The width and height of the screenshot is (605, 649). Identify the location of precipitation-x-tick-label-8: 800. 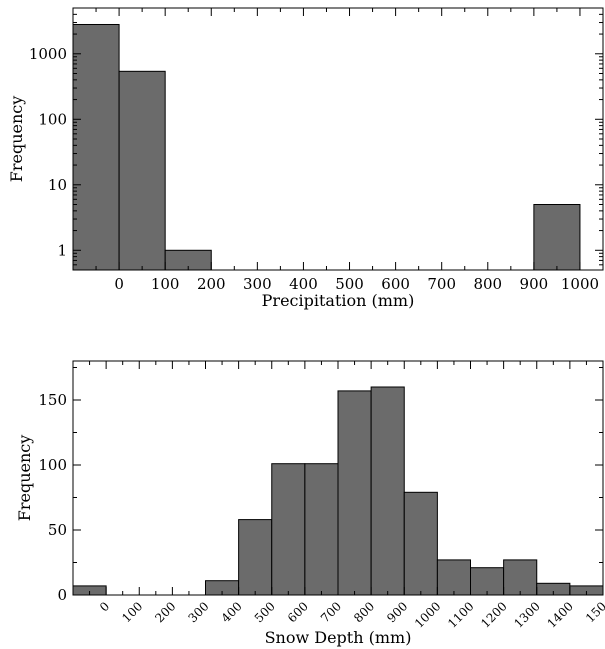
(487, 284).